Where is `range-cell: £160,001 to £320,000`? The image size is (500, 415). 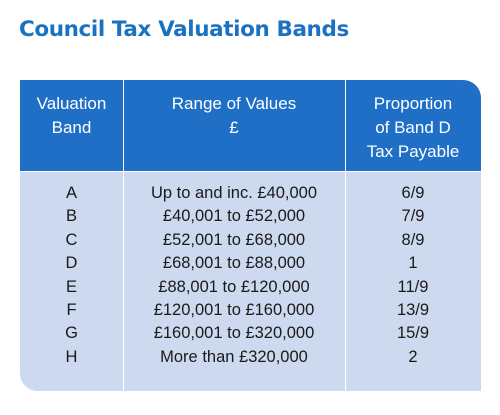 range-cell: £160,001 to £320,000 is located at coordinates (234, 333).